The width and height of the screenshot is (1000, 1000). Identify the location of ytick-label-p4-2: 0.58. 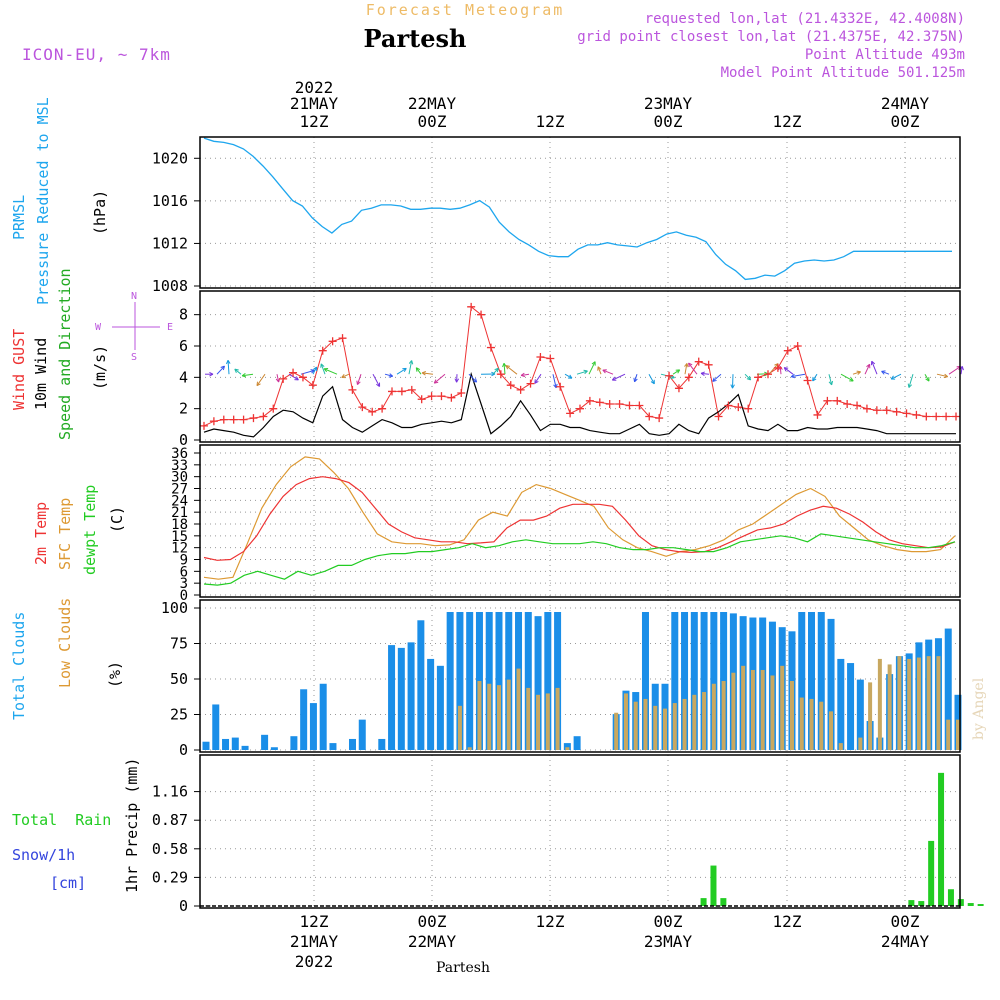
(170, 849).